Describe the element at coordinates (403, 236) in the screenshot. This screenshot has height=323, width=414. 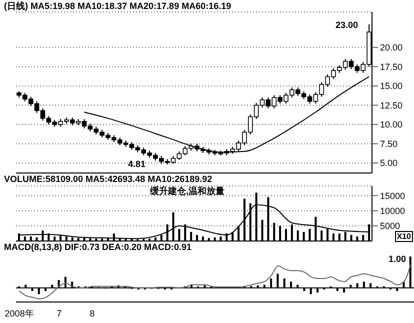
I see `text: X10` at that location.